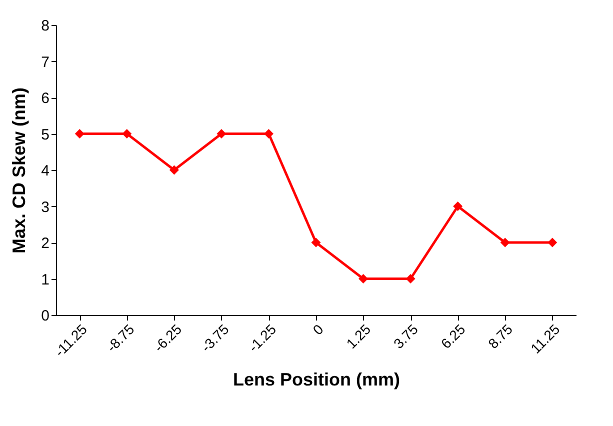 This screenshot has width=613, height=426. Describe the element at coordinates (19, 170) in the screenshot. I see `y-axis-title: Max. CD Skew (nm)` at that location.